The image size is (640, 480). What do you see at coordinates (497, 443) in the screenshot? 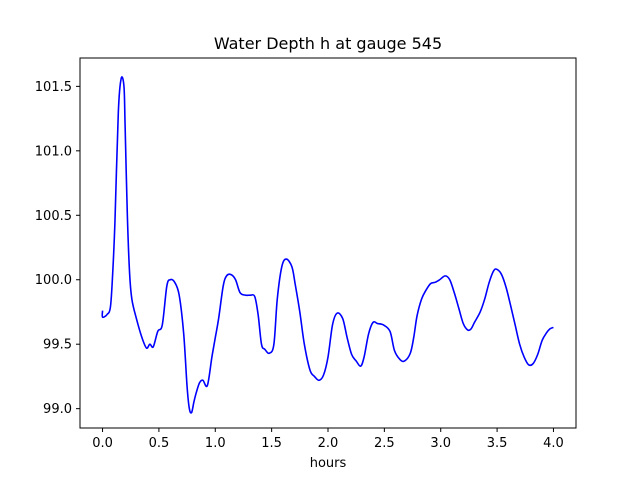
I see `x-tick-label: 3.5` at bounding box center [497, 443].